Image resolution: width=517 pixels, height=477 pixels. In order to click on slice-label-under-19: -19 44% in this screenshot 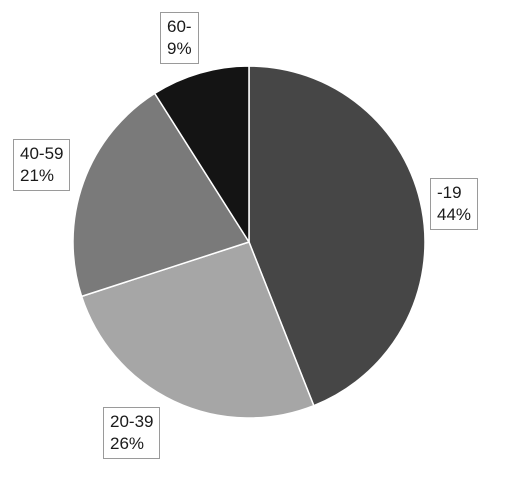, I will do `click(454, 204)`.